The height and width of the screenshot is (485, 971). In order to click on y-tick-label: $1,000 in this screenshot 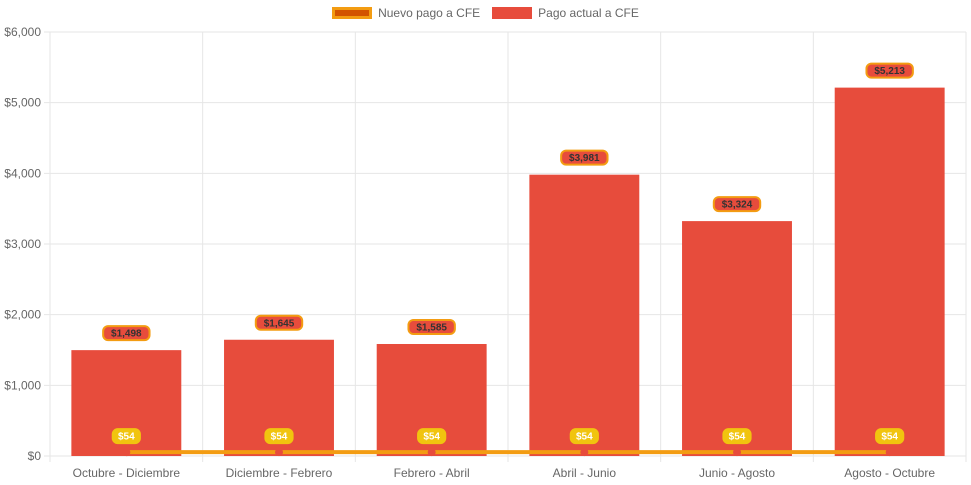, I will do `click(22, 385)`.